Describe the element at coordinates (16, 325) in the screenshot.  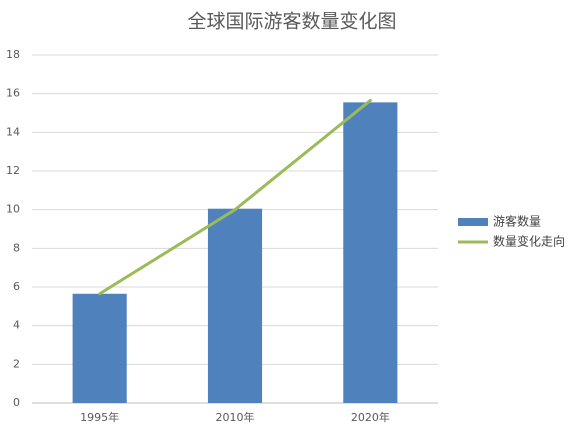
I see `y-tick-label: 4` at that location.